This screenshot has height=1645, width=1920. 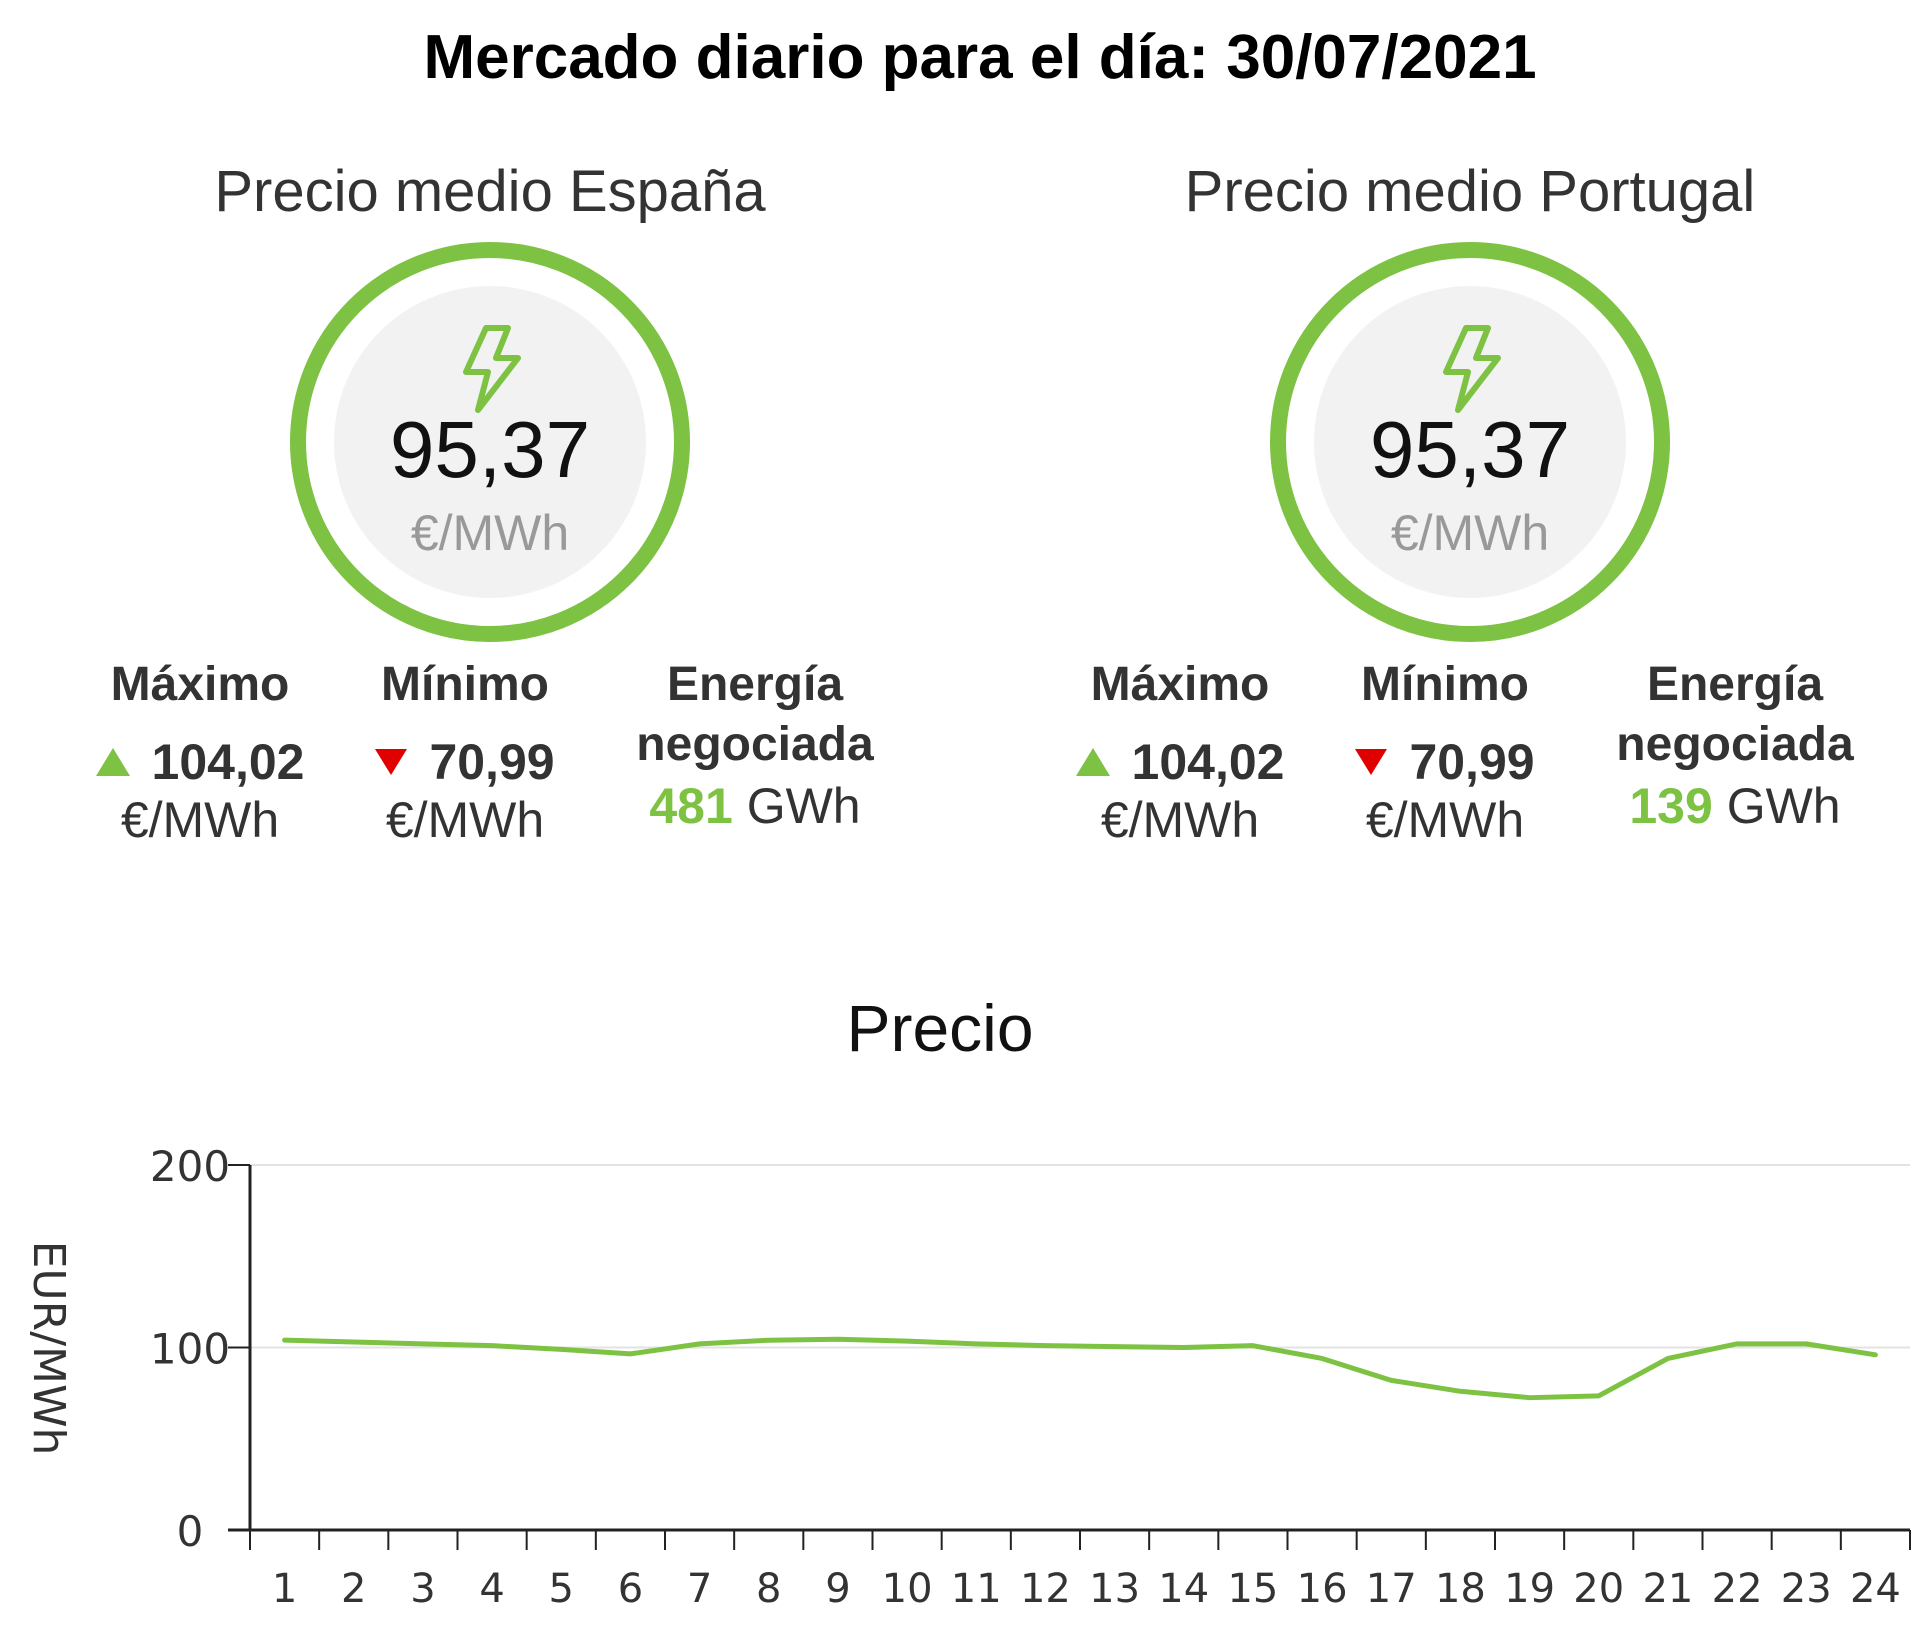 What do you see at coordinates (1322, 1589) in the screenshot?
I see `x-tick-label: 16` at bounding box center [1322, 1589].